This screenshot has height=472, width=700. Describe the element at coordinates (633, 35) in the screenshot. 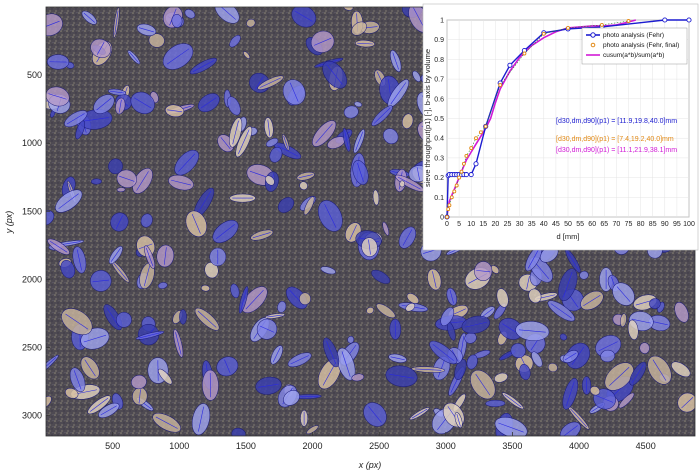

I see `legend-entry-blue: photo analysis (Fehr)` at that location.